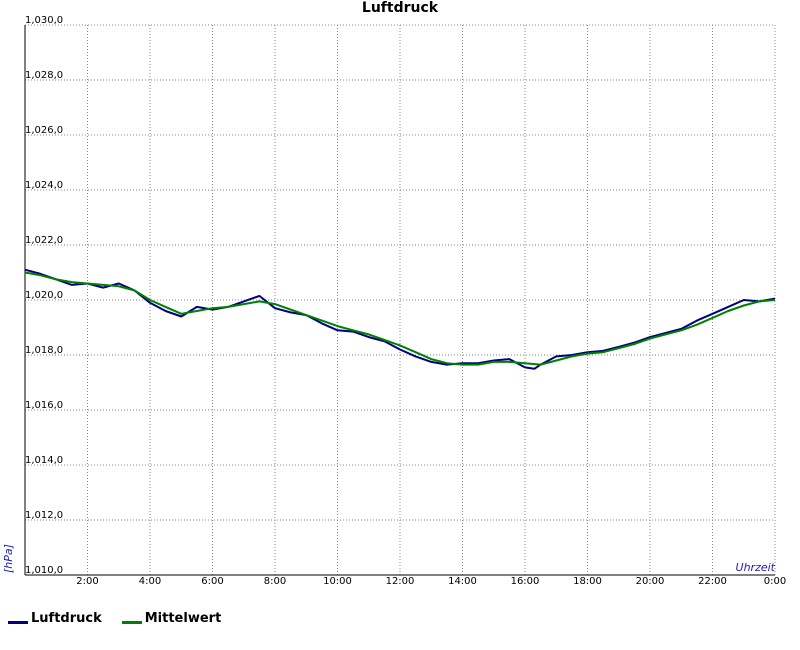 Image resolution: width=800 pixels, height=650 pixels. What do you see at coordinates (44, 130) in the screenshot?
I see `y-tick-label: 1,026,0` at bounding box center [44, 130].